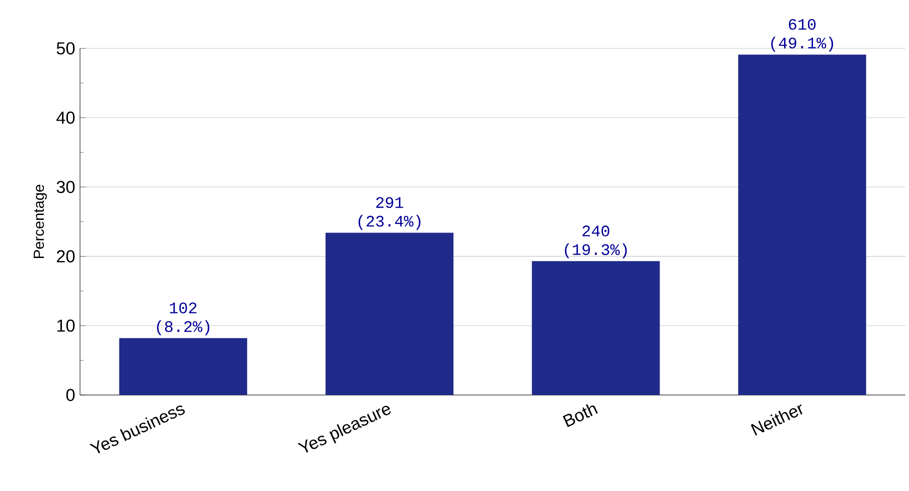 The height and width of the screenshot is (491, 909). Describe the element at coordinates (65, 118) in the screenshot. I see `y-tick-label: 40` at that location.